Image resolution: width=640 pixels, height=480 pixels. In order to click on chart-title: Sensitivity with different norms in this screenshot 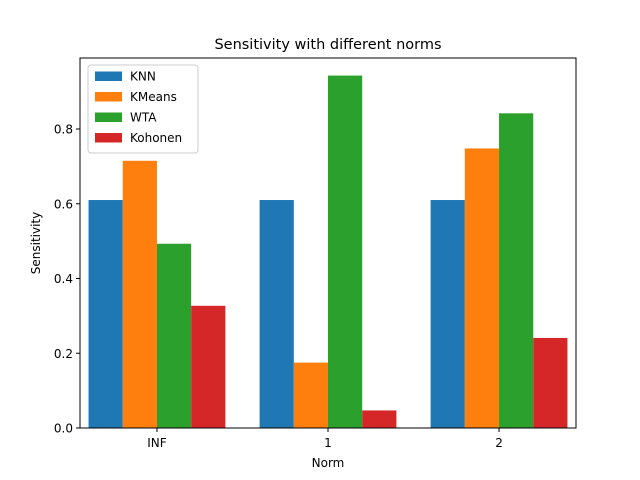, I will do `click(327, 45)`.